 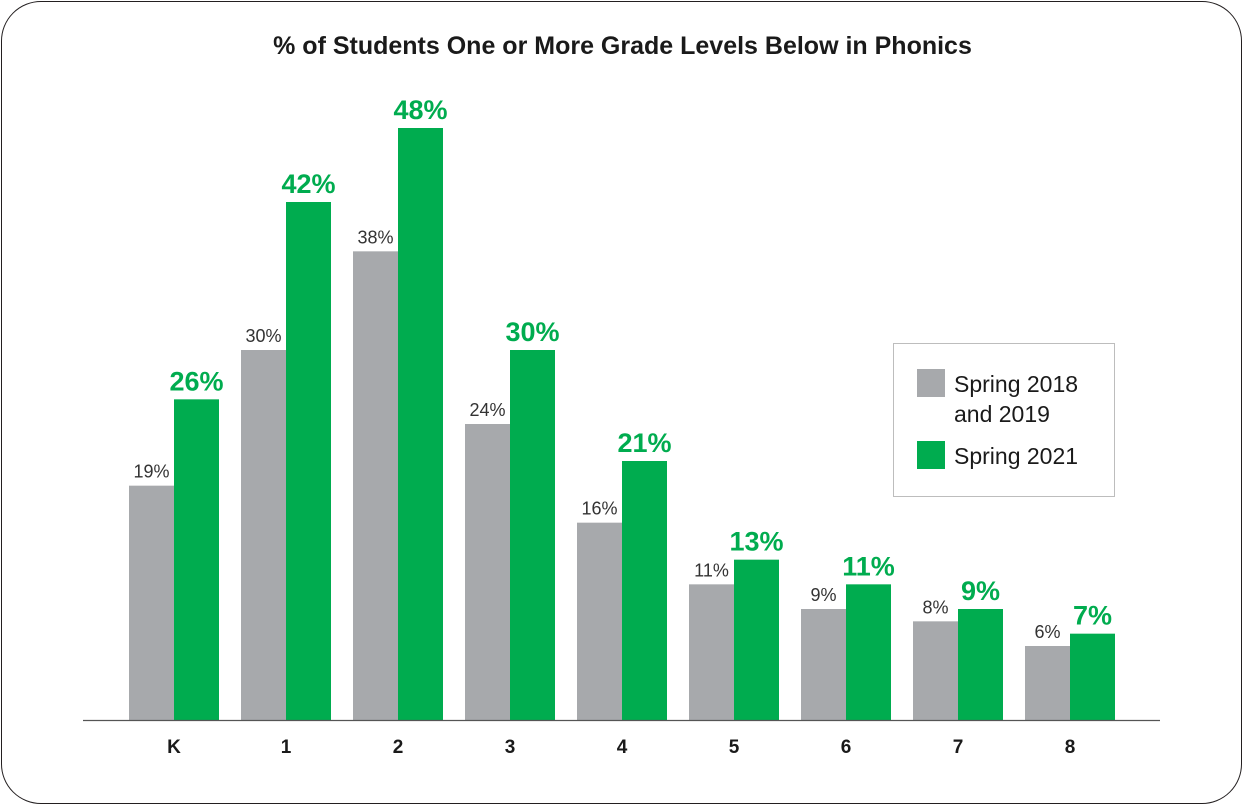 I want to click on x-tick-label-3: 3, so click(x=510, y=747).